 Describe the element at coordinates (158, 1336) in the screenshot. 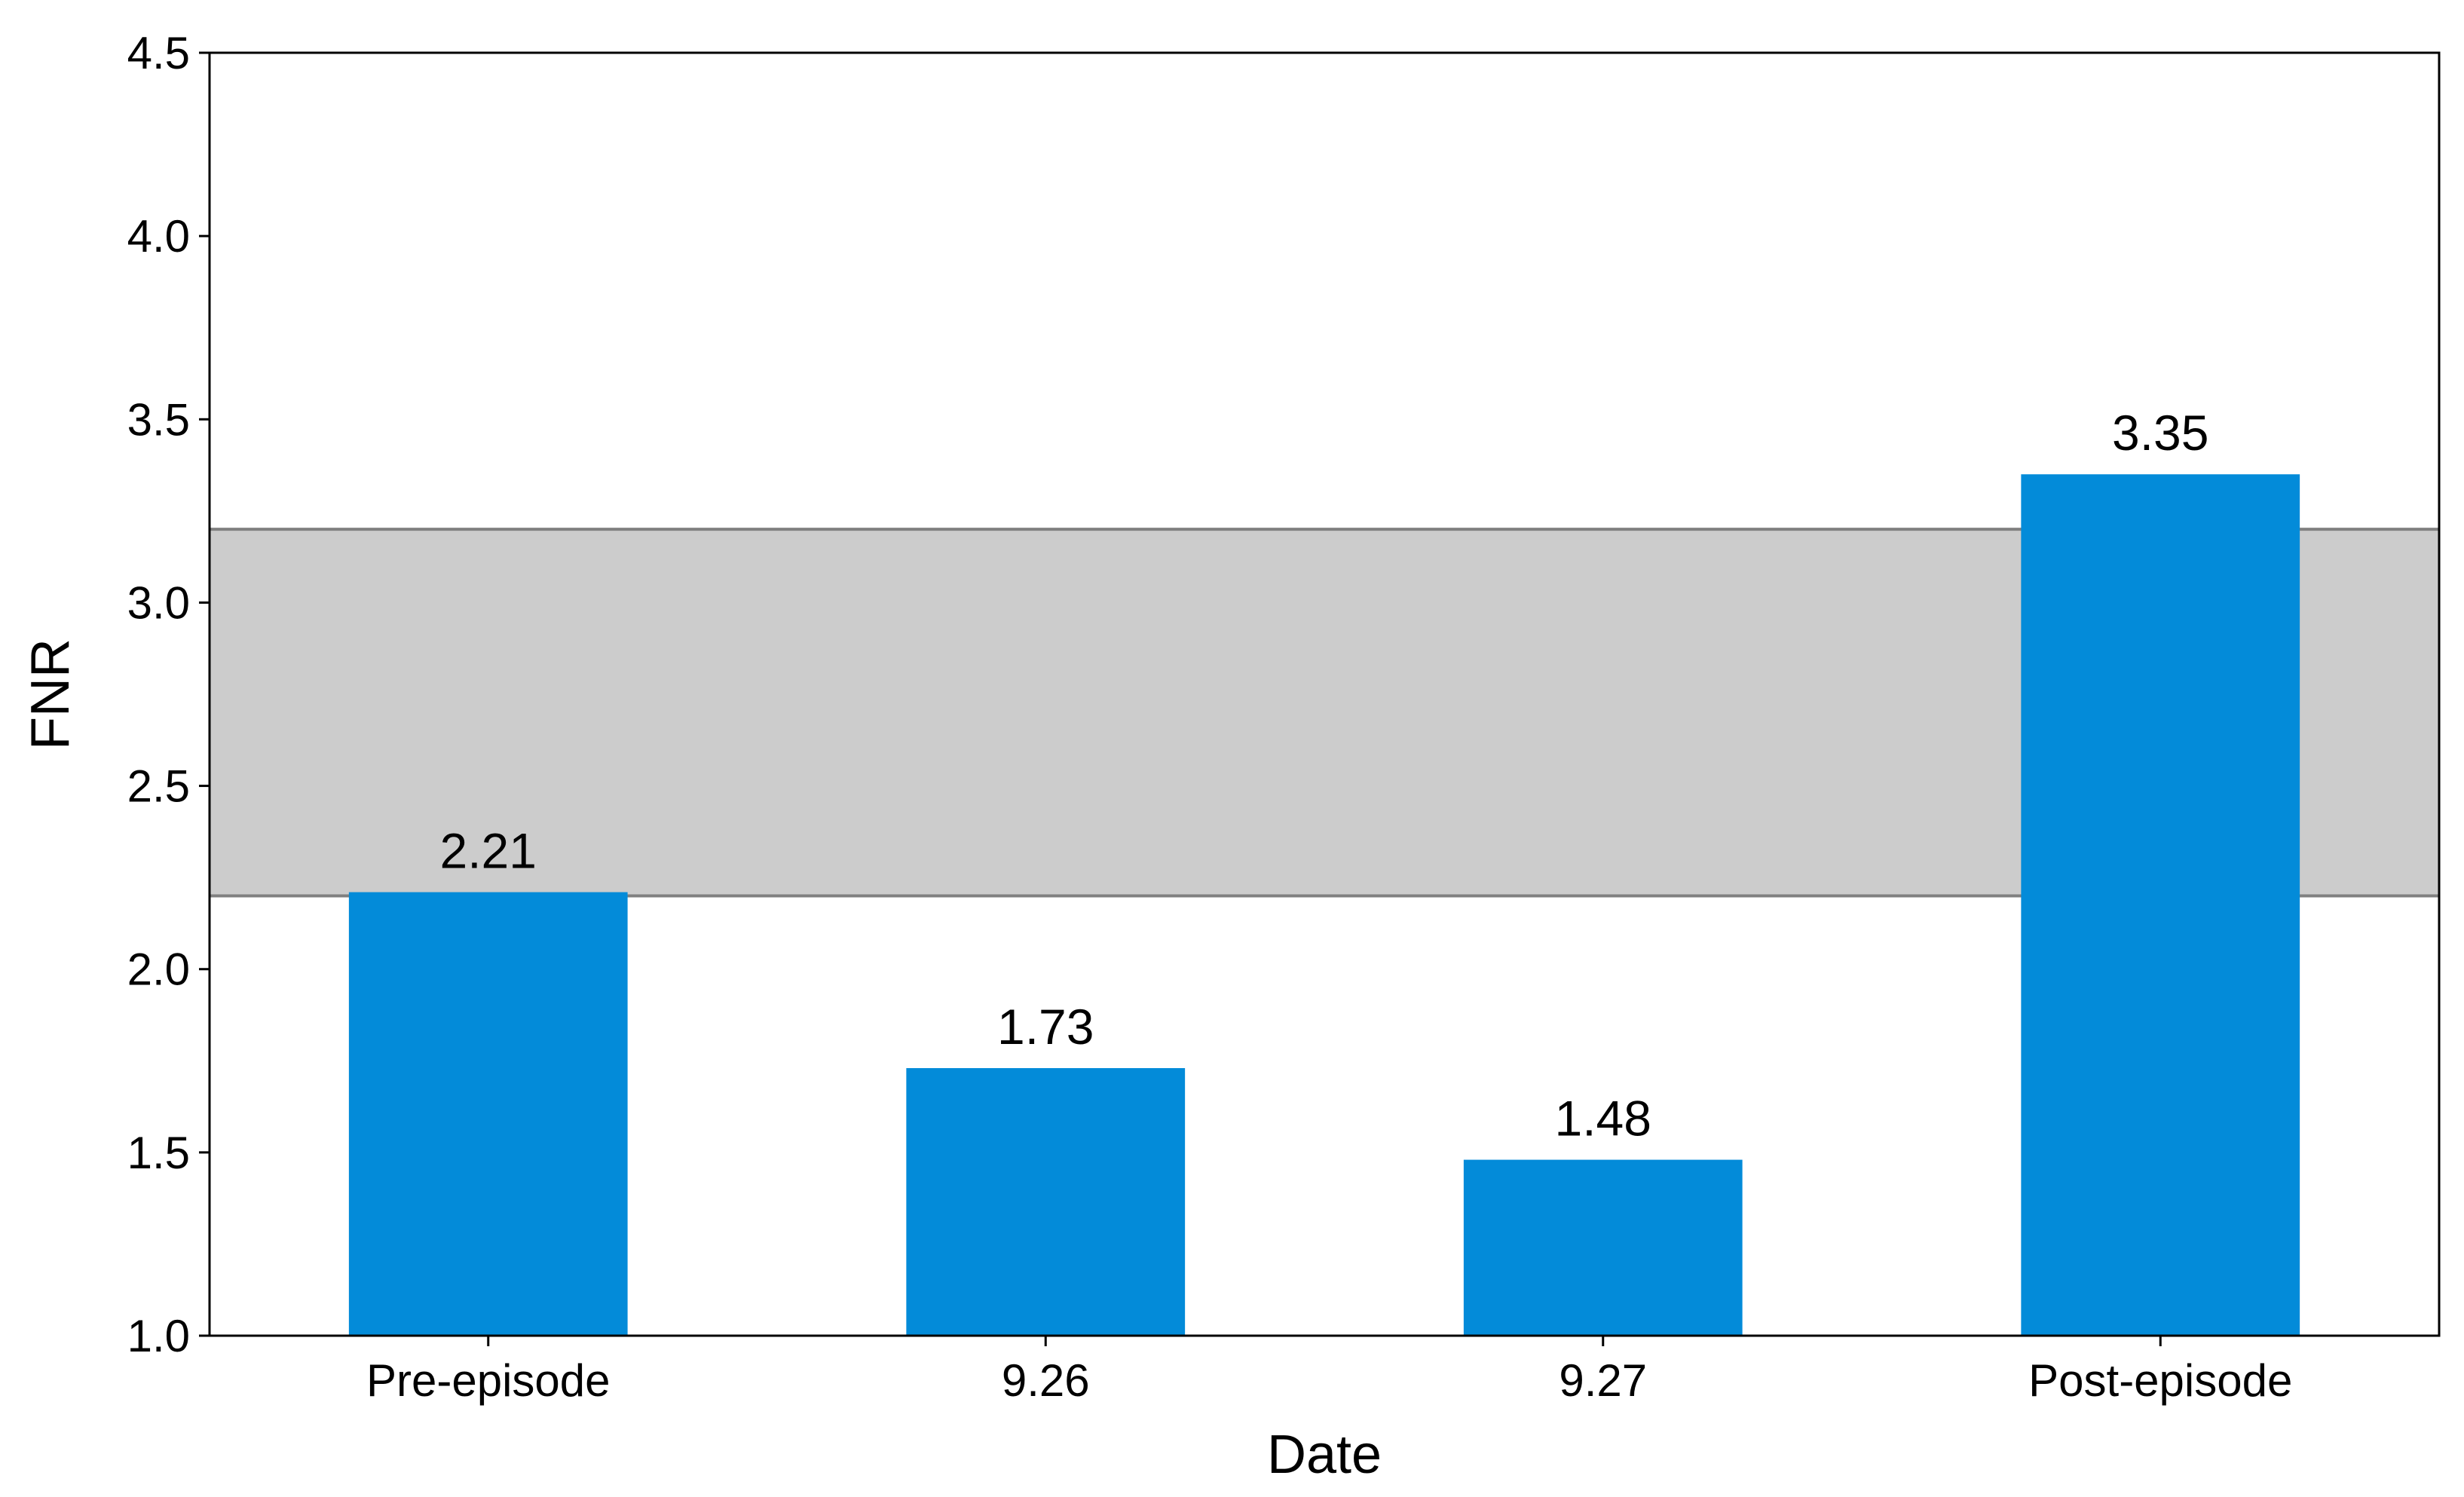

I see `y-tick-label: 1.0` at that location.